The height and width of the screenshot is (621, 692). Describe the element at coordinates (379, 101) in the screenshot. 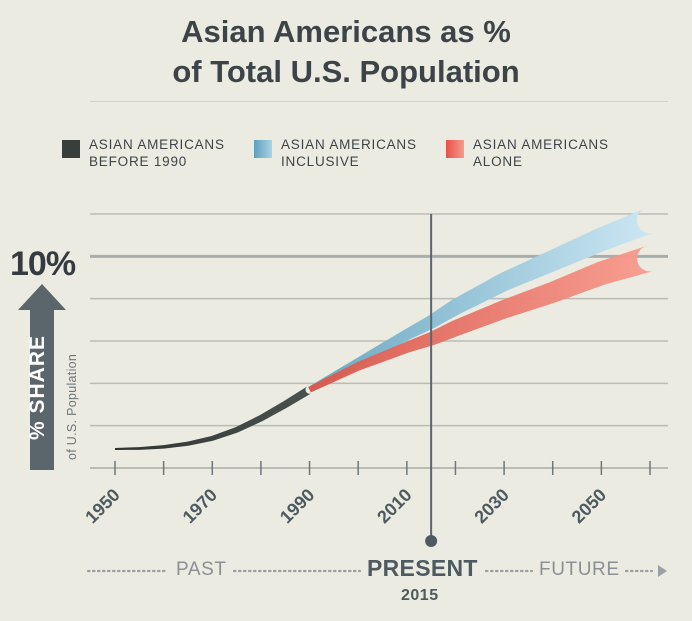

I see `title-divider` at that location.